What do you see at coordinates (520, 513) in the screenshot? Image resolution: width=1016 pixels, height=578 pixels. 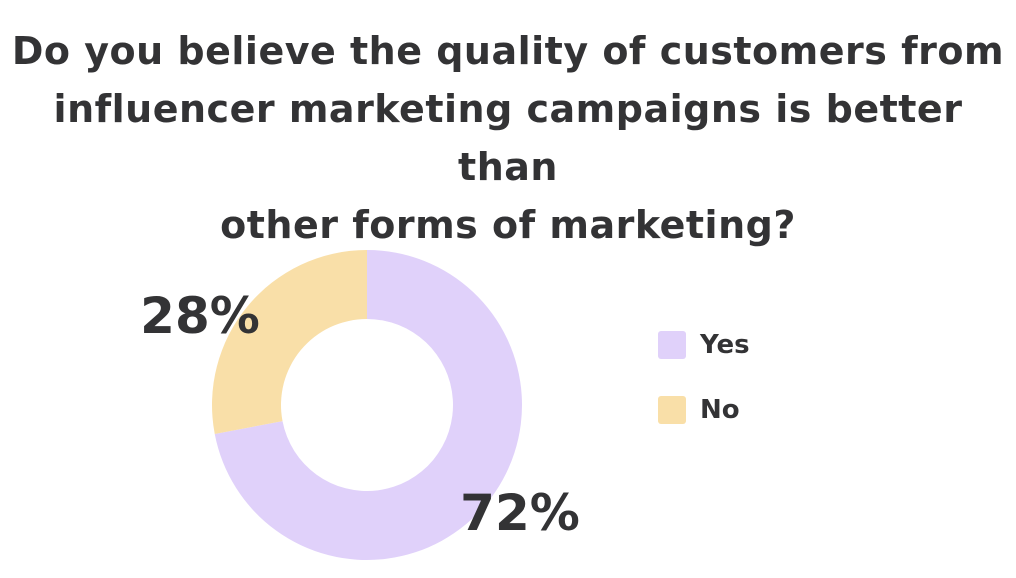 I see `data-label-yes: 72%` at bounding box center [520, 513].